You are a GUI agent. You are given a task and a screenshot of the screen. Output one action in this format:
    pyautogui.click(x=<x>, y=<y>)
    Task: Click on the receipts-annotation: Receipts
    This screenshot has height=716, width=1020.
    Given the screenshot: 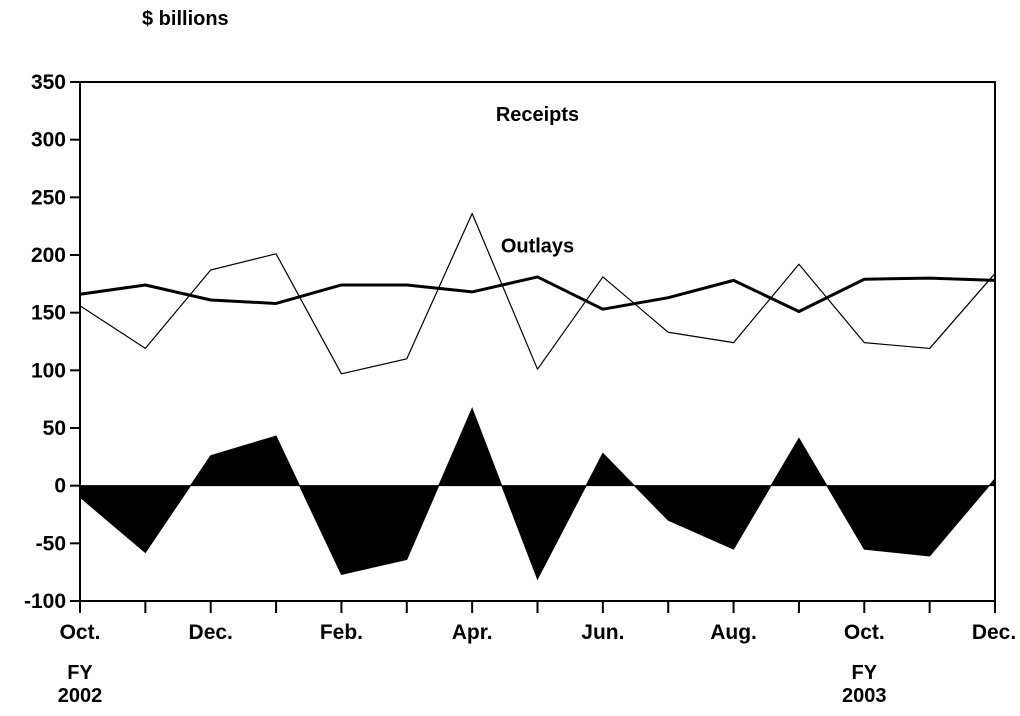 What is the action you would take?
    pyautogui.click(x=537, y=115)
    